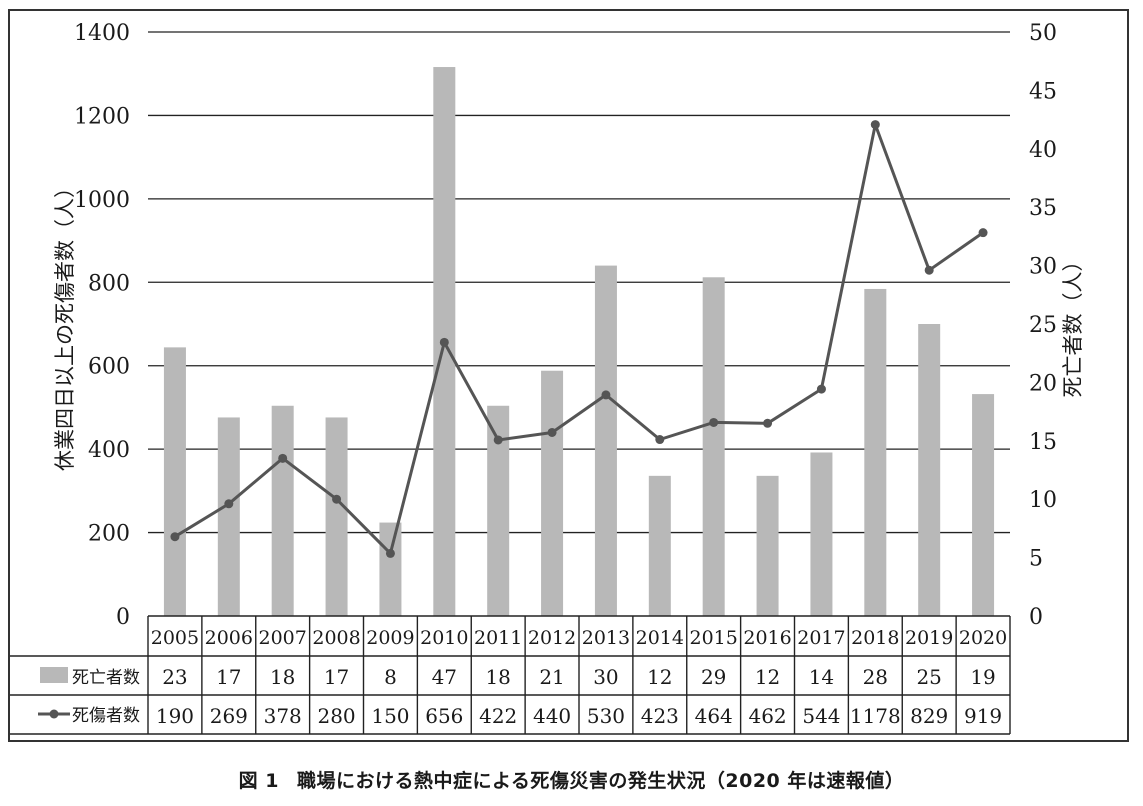 The width and height of the screenshot is (1143, 806). I want to click on y-right-axis-title: 死亡者数（人）, so click(1073, 324).